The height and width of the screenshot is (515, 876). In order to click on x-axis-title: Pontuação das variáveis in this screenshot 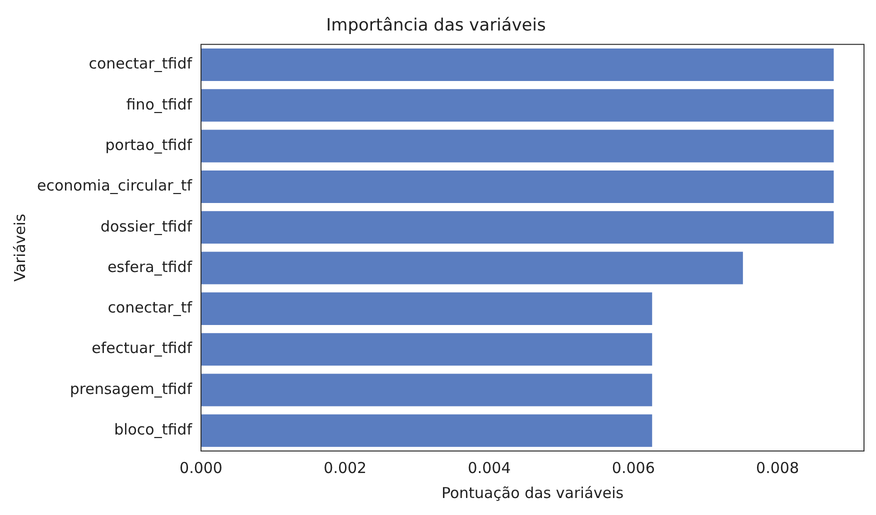, I will do `click(532, 493)`.